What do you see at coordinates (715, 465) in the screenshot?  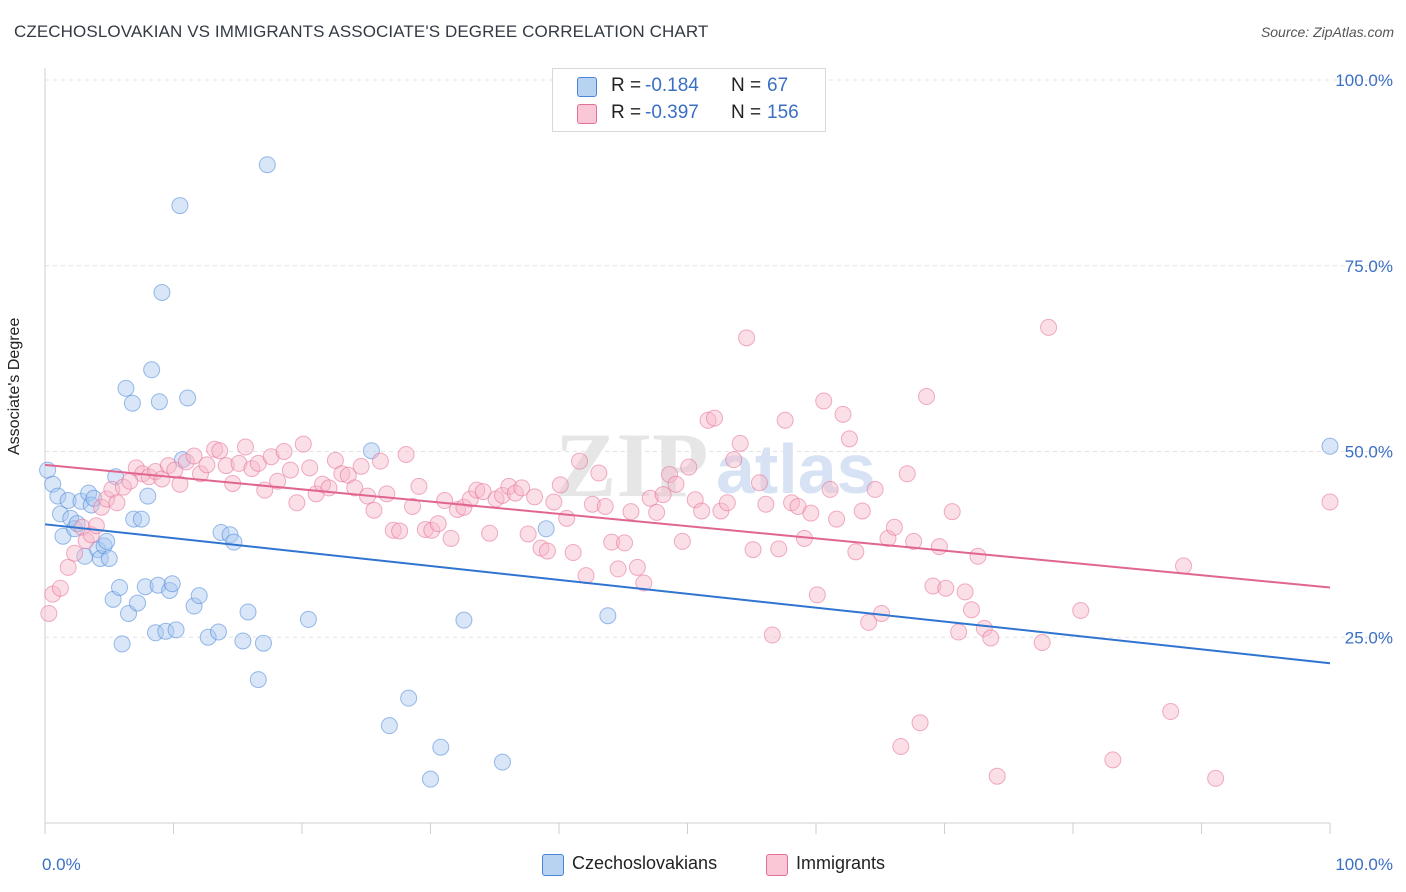 I see `watermark: ZIP atlas` at bounding box center [715, 465].